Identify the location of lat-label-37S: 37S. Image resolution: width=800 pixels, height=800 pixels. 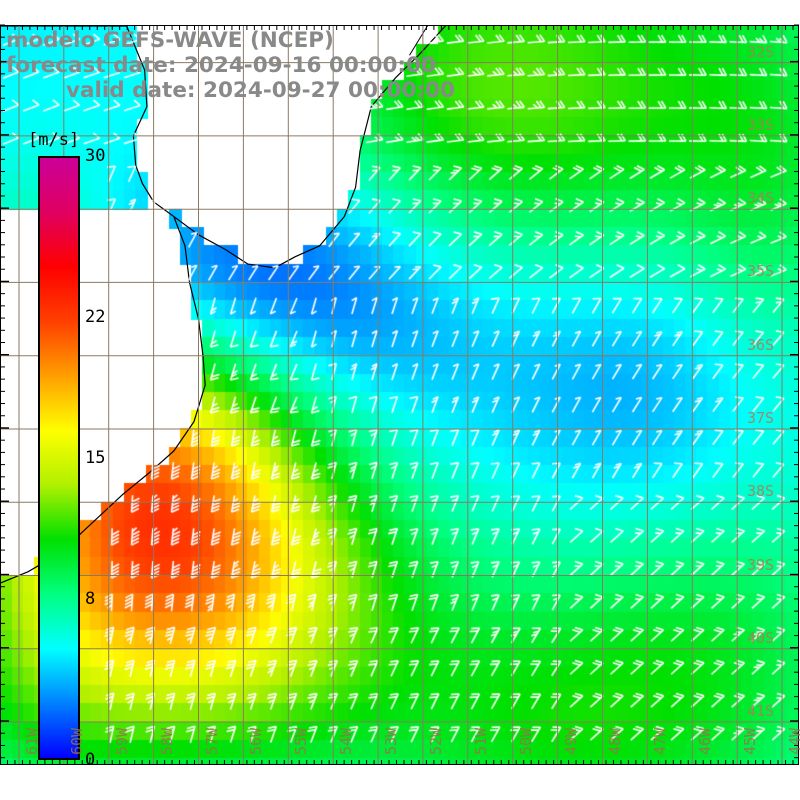
(761, 417).